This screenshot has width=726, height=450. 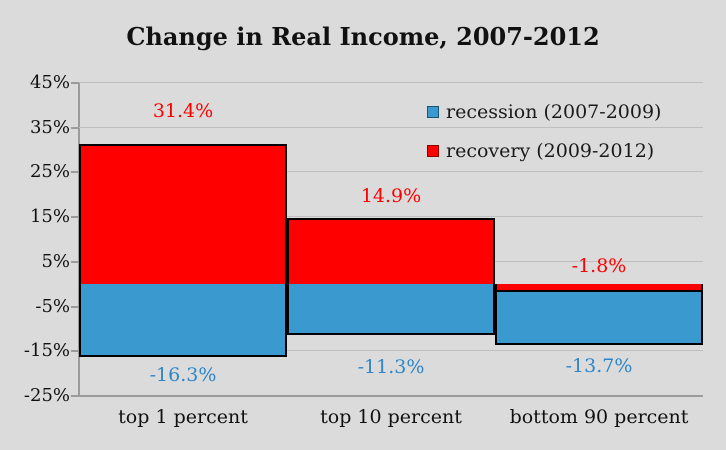 I want to click on x-axis-line, so click(x=391, y=396).